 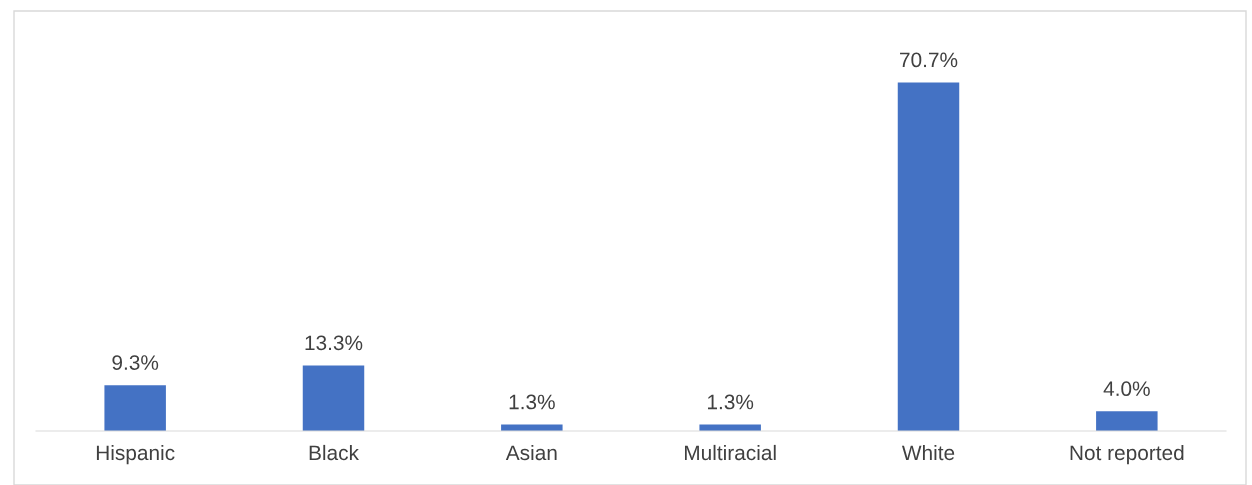 What do you see at coordinates (531, 452) in the screenshot?
I see `x-tick-label: Asian` at bounding box center [531, 452].